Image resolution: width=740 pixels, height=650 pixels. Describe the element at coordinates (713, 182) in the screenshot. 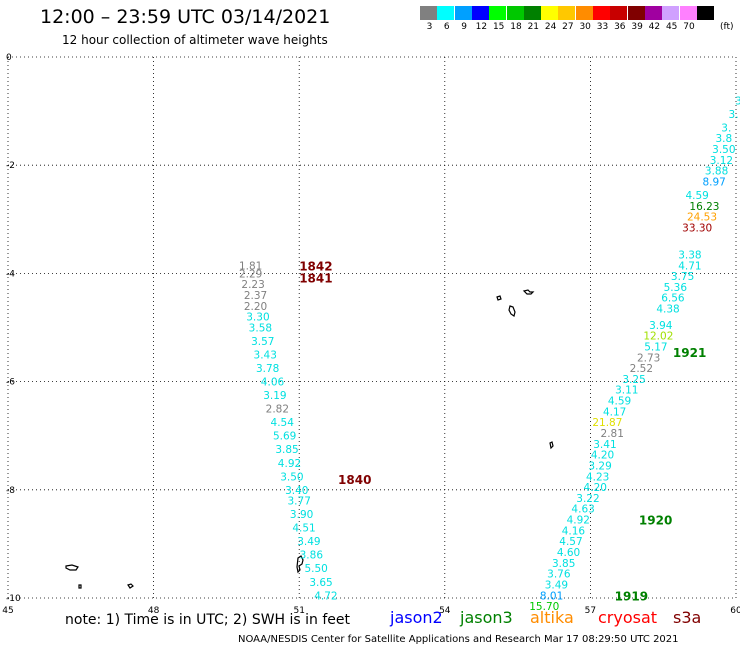

I see `wave-height-value: 8.97` at that location.